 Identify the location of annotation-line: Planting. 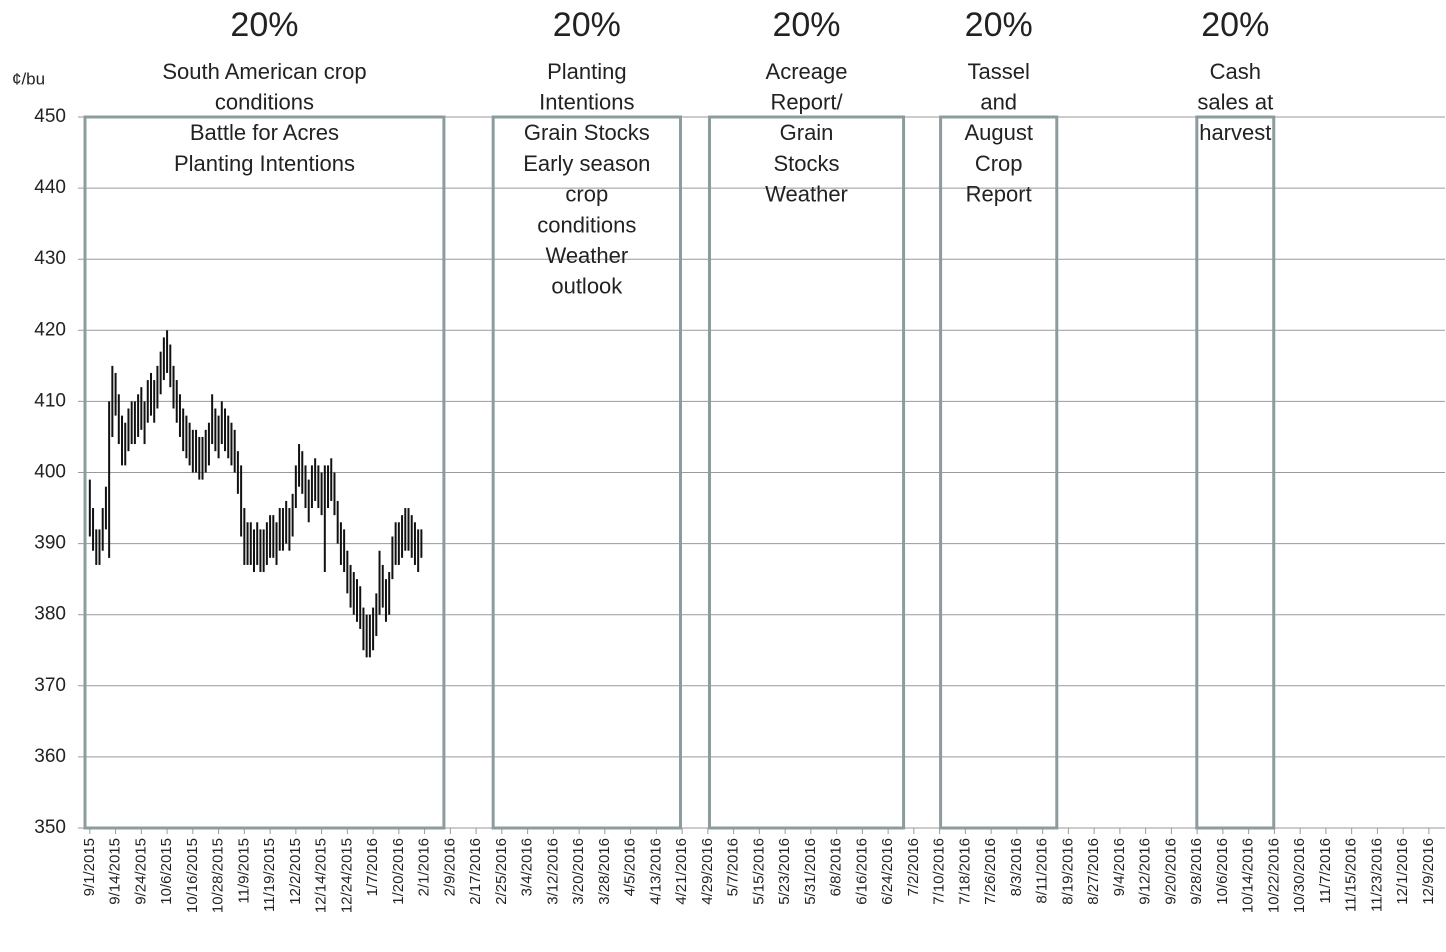
(587, 71).